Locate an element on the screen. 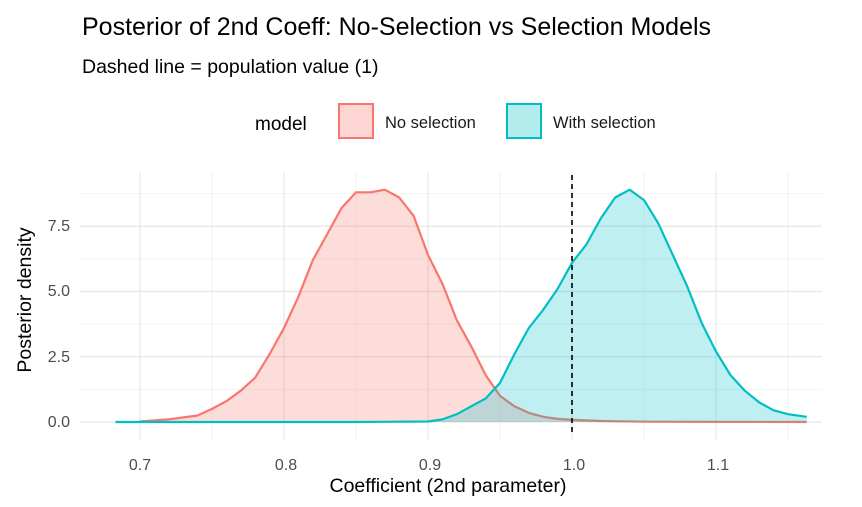  x-tick-label: 0.8 is located at coordinates (286, 465).